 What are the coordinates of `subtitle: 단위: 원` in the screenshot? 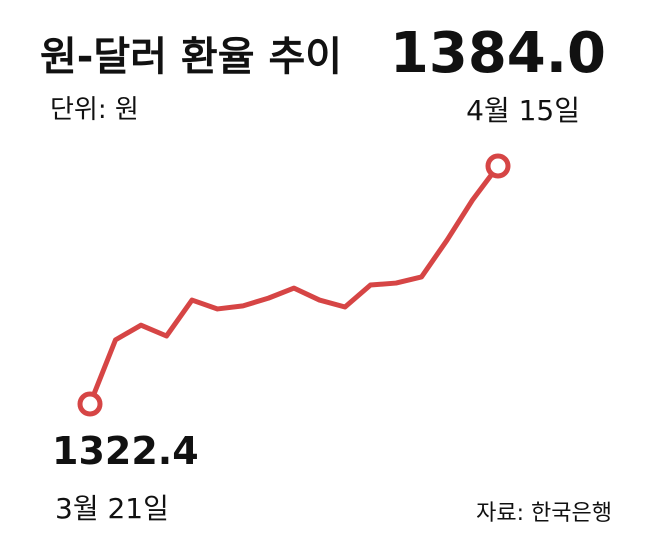 It's located at (94, 110).